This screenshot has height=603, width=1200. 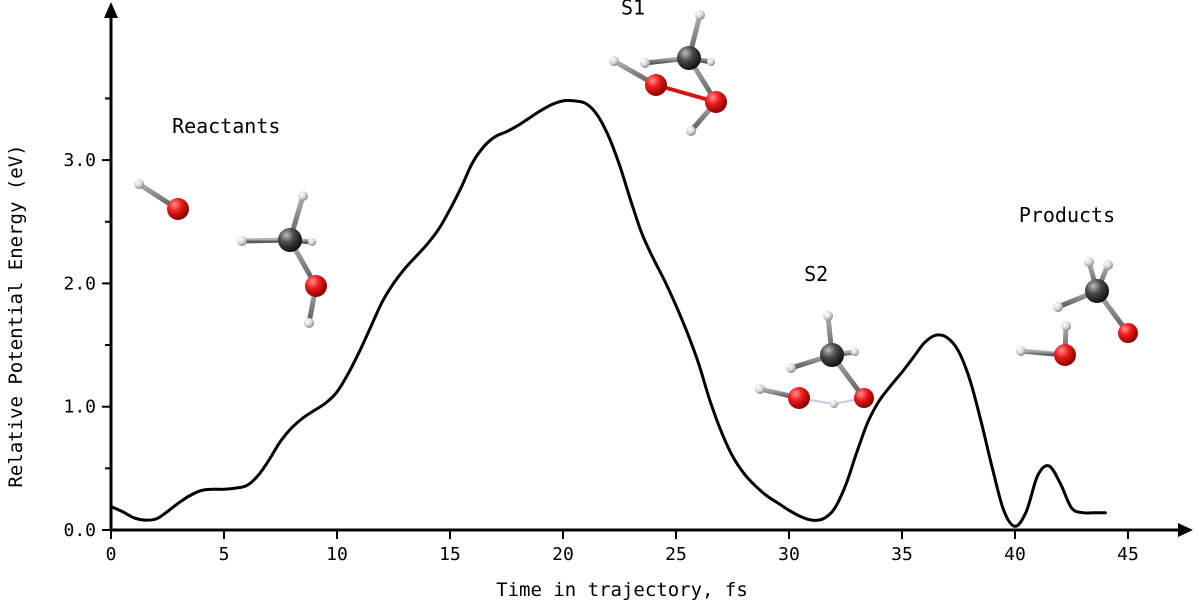 I want to click on x-tick-label: 40, so click(x=1015, y=554).